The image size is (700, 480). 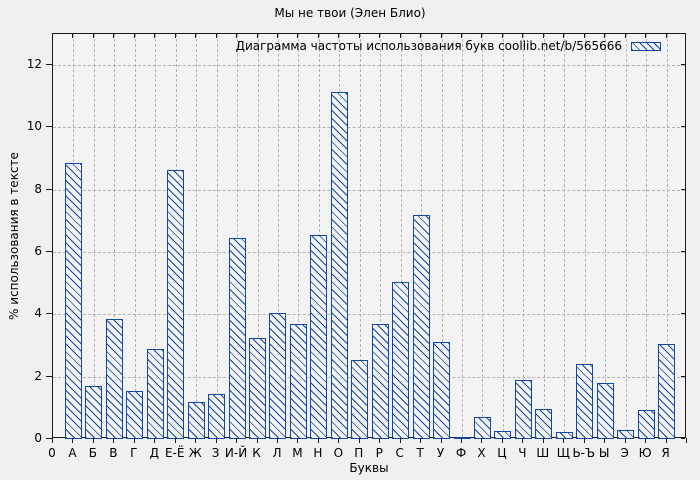 I want to click on bar-Я, so click(x=667, y=391).